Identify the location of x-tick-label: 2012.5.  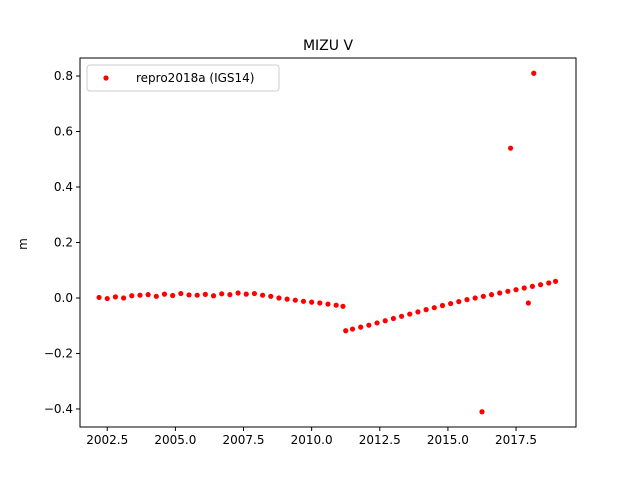
(380, 440).